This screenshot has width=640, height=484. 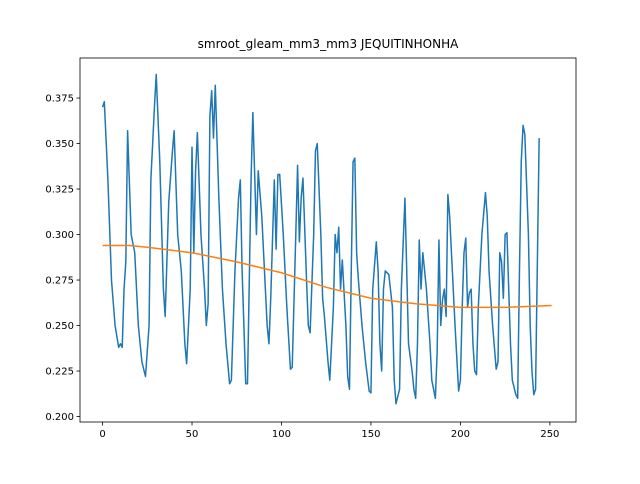 What do you see at coordinates (328, 44) in the screenshot?
I see `chart-title: smroot_gleam_mm3_mm3 JEQUITINHONHA` at bounding box center [328, 44].